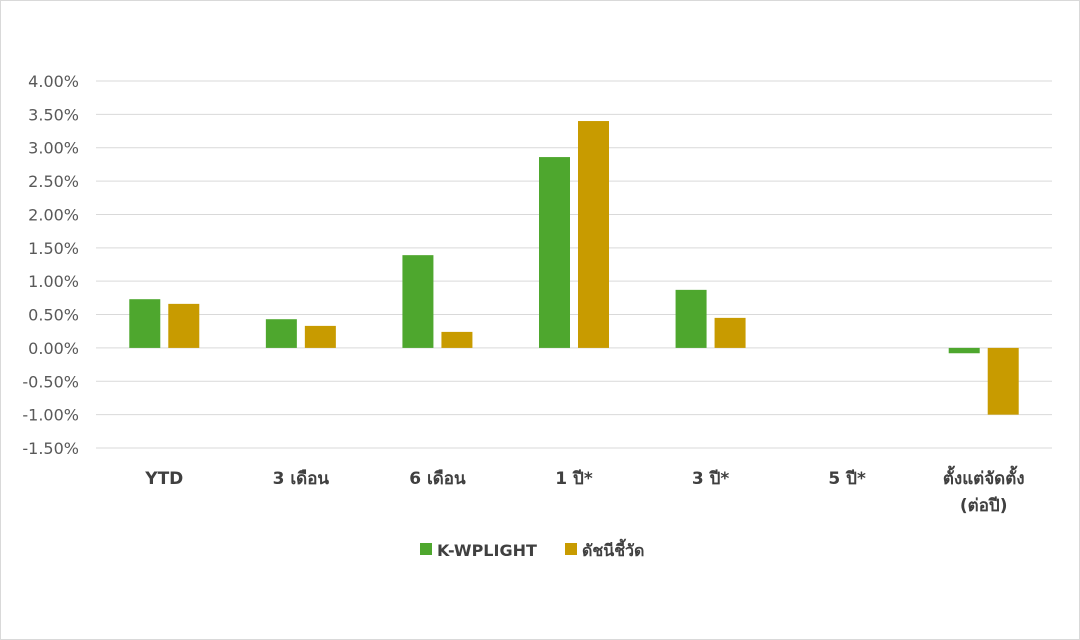  What do you see at coordinates (437, 478) in the screenshot?
I see `x-tick-label: 6 เดือน` at bounding box center [437, 478].